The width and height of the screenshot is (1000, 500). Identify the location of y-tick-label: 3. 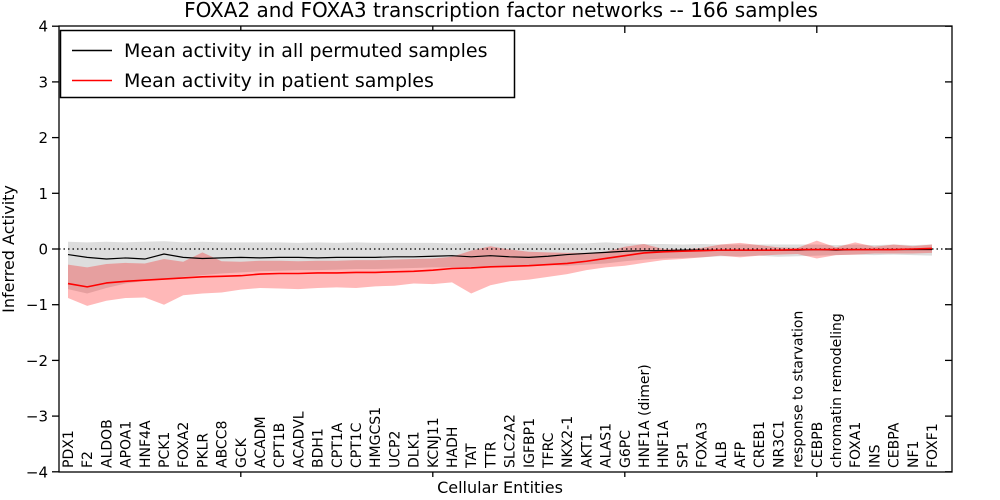
(43, 82).